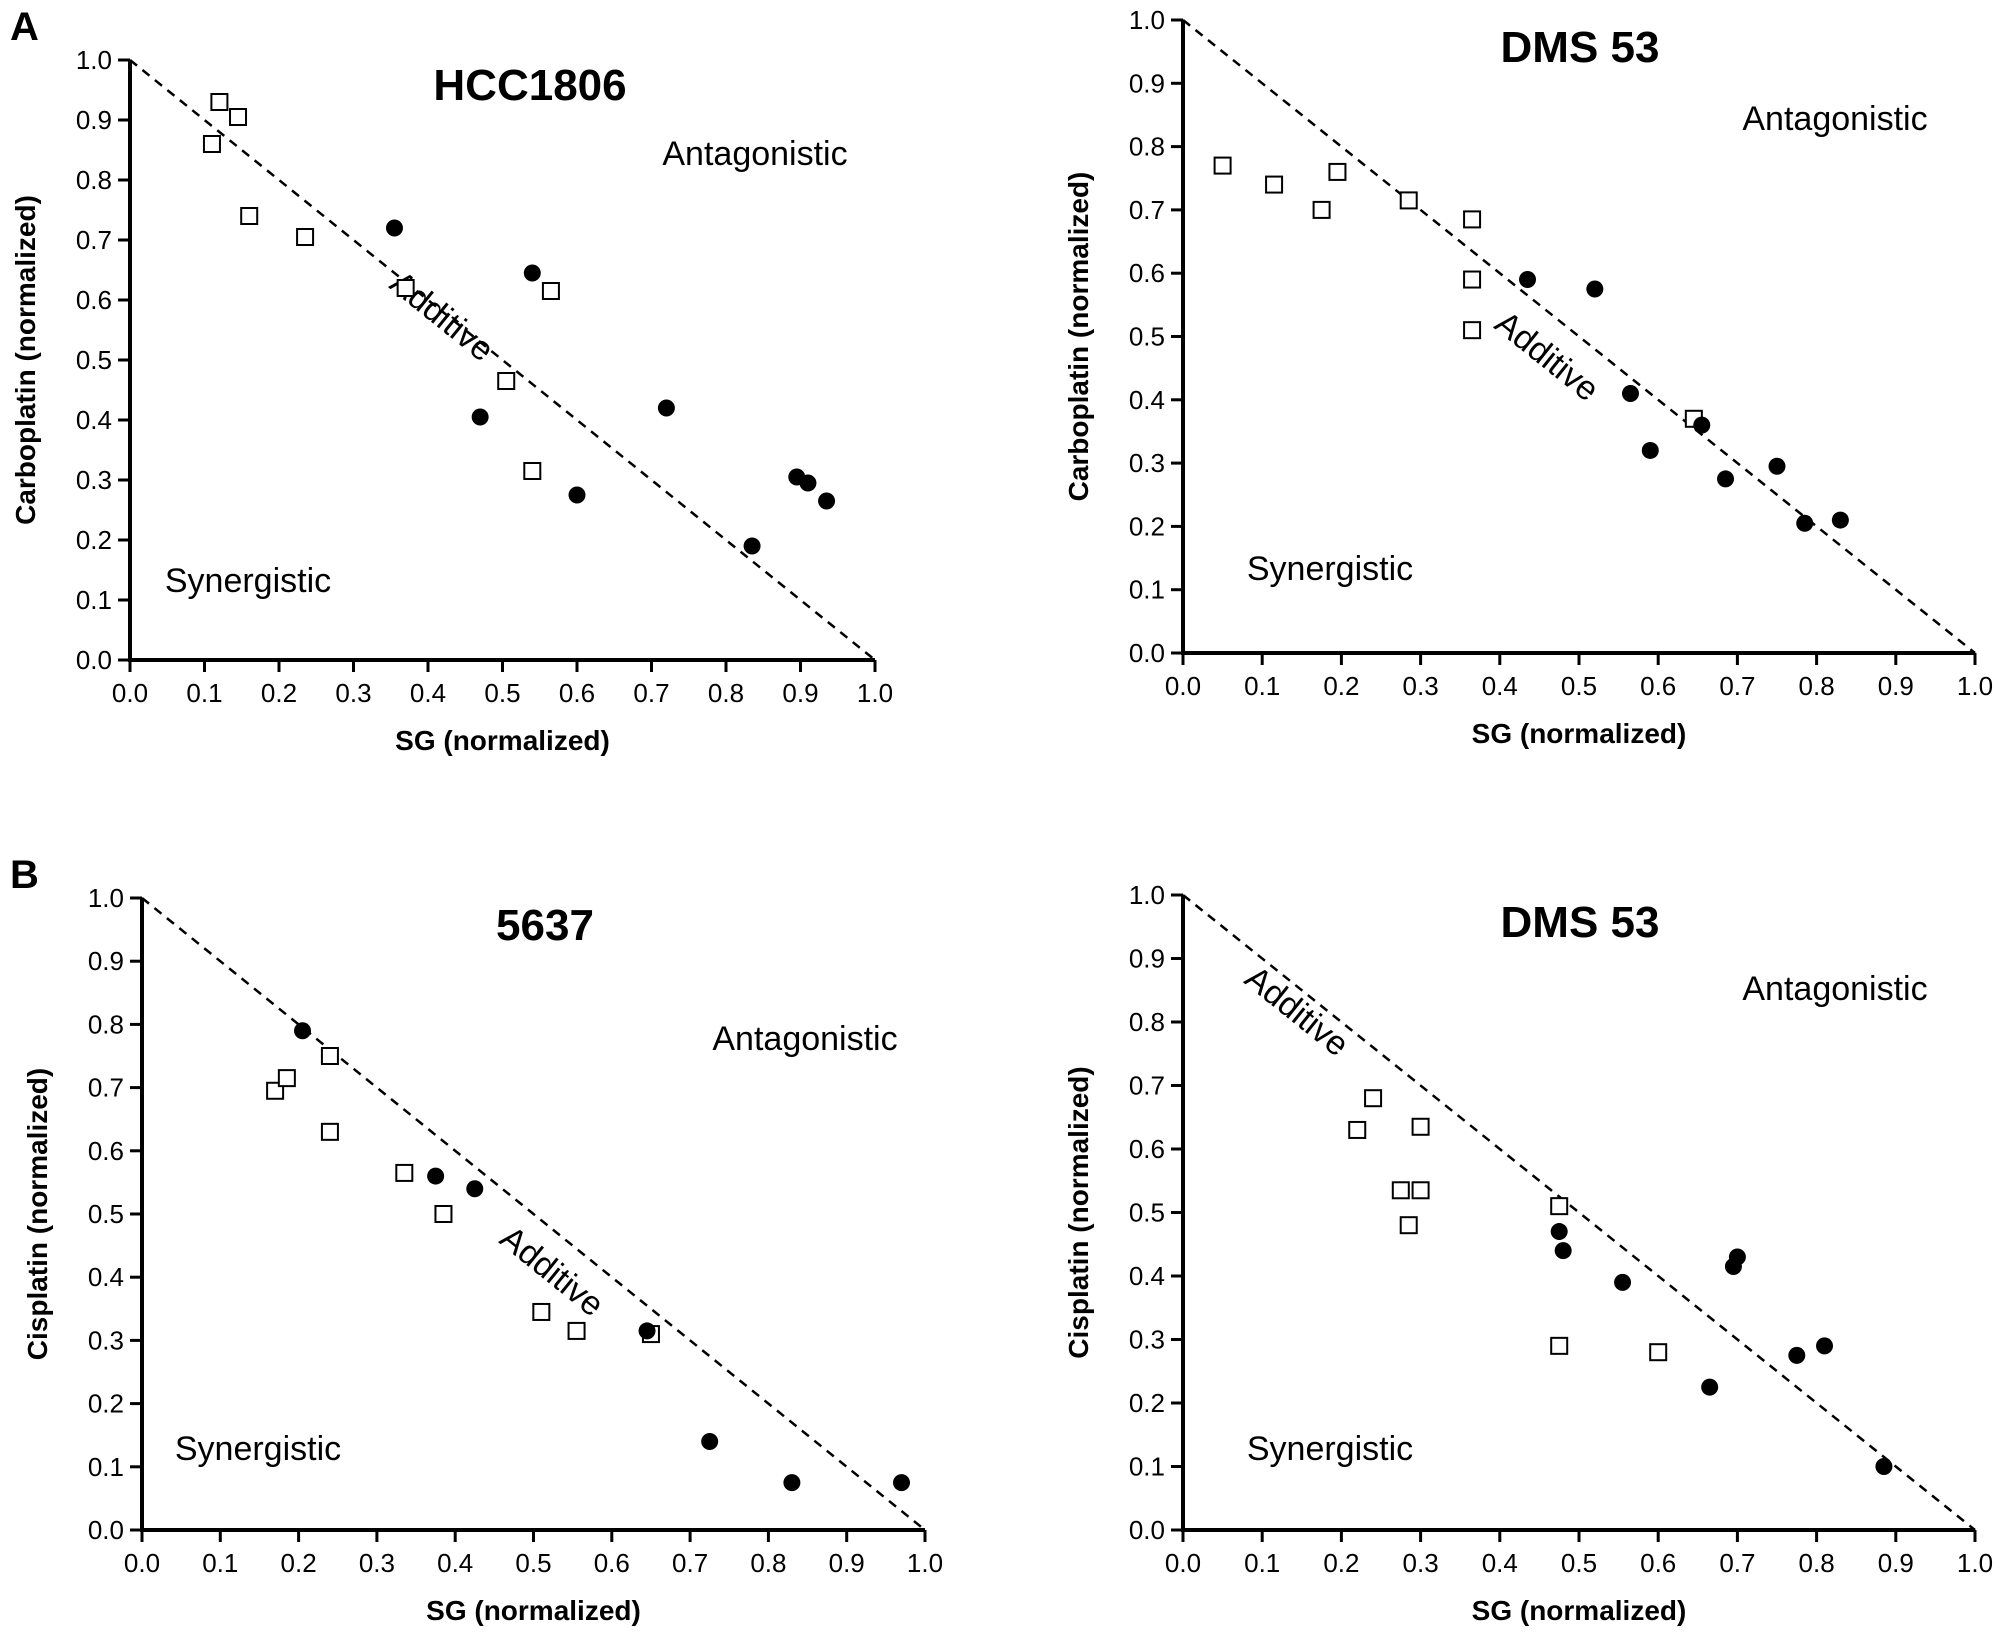  Describe the element at coordinates (25, 360) in the screenshot. I see `y-axis-label: Carboplatin (normalized)` at that location.